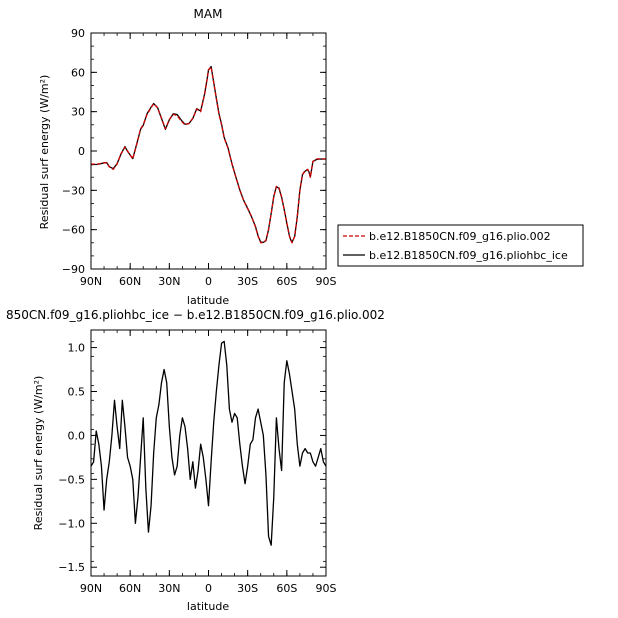 The height and width of the screenshot is (618, 618). Describe the element at coordinates (247, 588) in the screenshot. I see `bottom-xtick-label: 30S` at that location.